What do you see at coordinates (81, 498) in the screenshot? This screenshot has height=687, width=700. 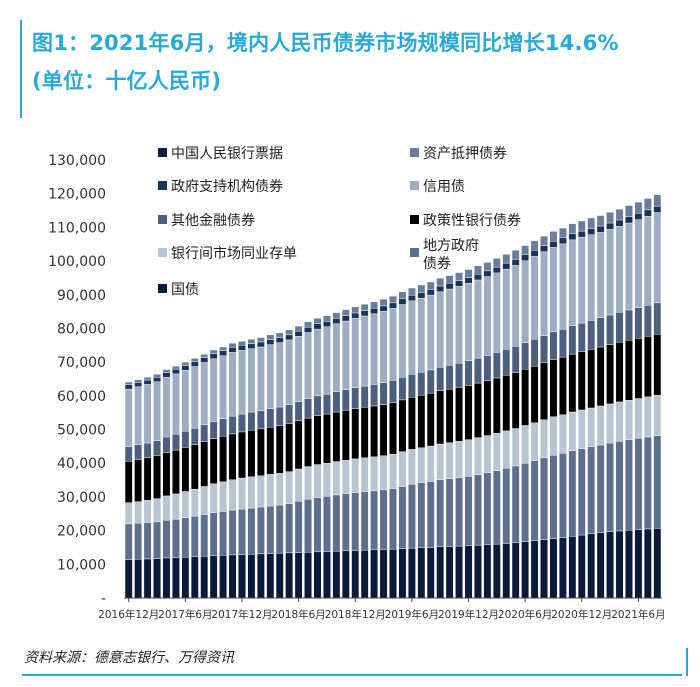 I see `y-tick-label: 30,000` at bounding box center [81, 498].